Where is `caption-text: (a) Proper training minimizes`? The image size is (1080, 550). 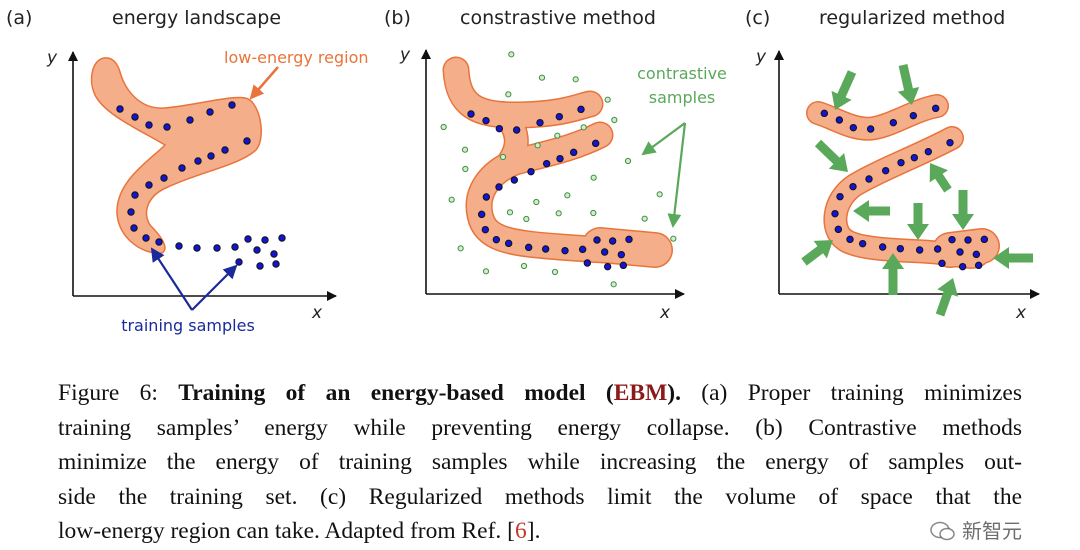
caption-text: (a) Proper training minimizes is located at coordinates (851, 393).